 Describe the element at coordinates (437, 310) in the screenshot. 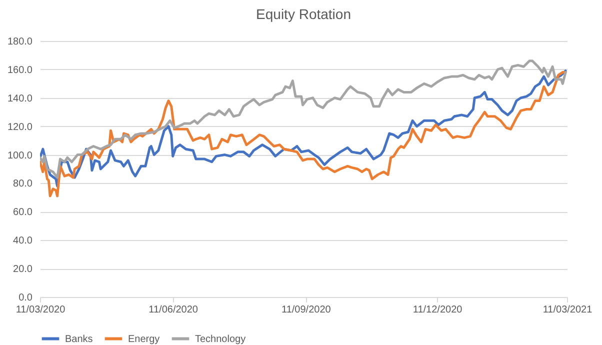

I see `x-tick-label: 11/12/2020` at that location.